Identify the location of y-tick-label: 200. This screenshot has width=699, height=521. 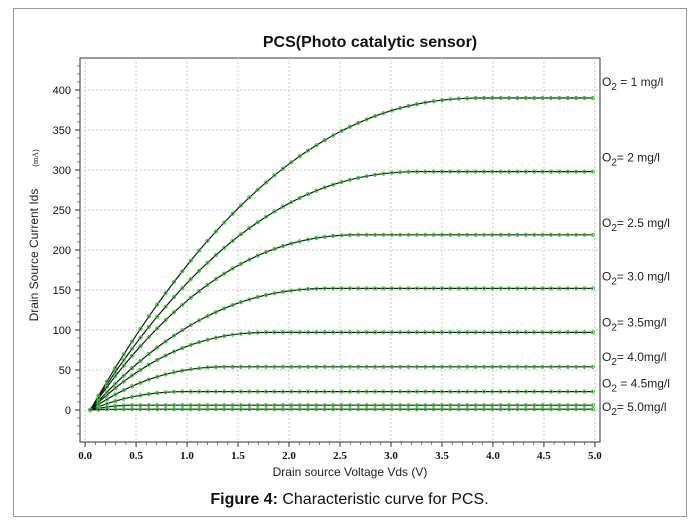
(62, 251).